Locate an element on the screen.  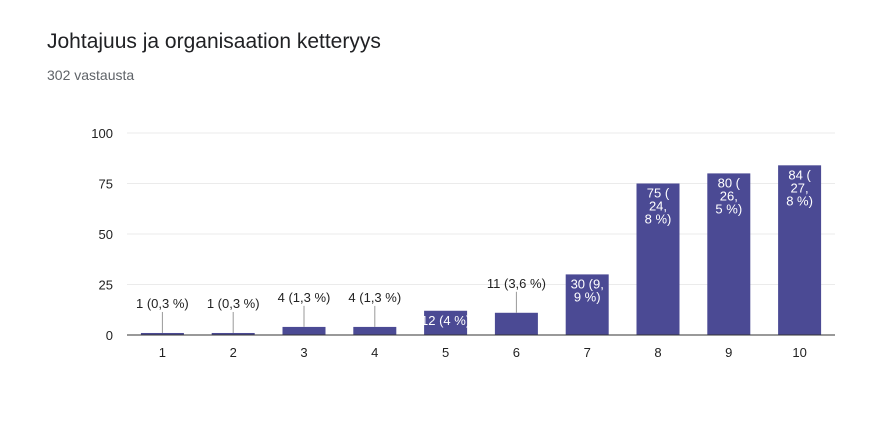
data-label: 11 (3,6 %) is located at coordinates (516, 283).